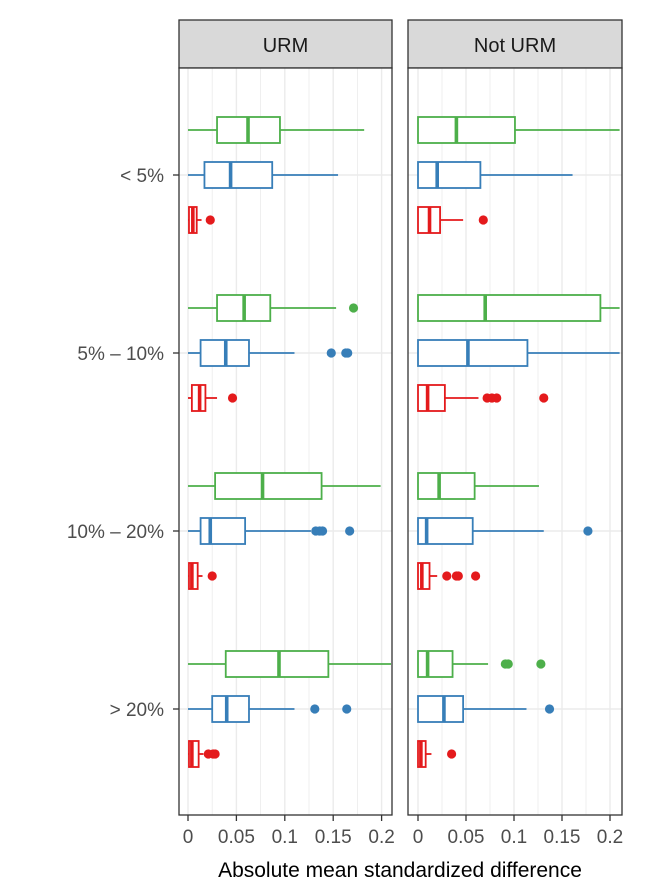  I want to click on boxplot-urm-10-20-red, so click(202, 576).